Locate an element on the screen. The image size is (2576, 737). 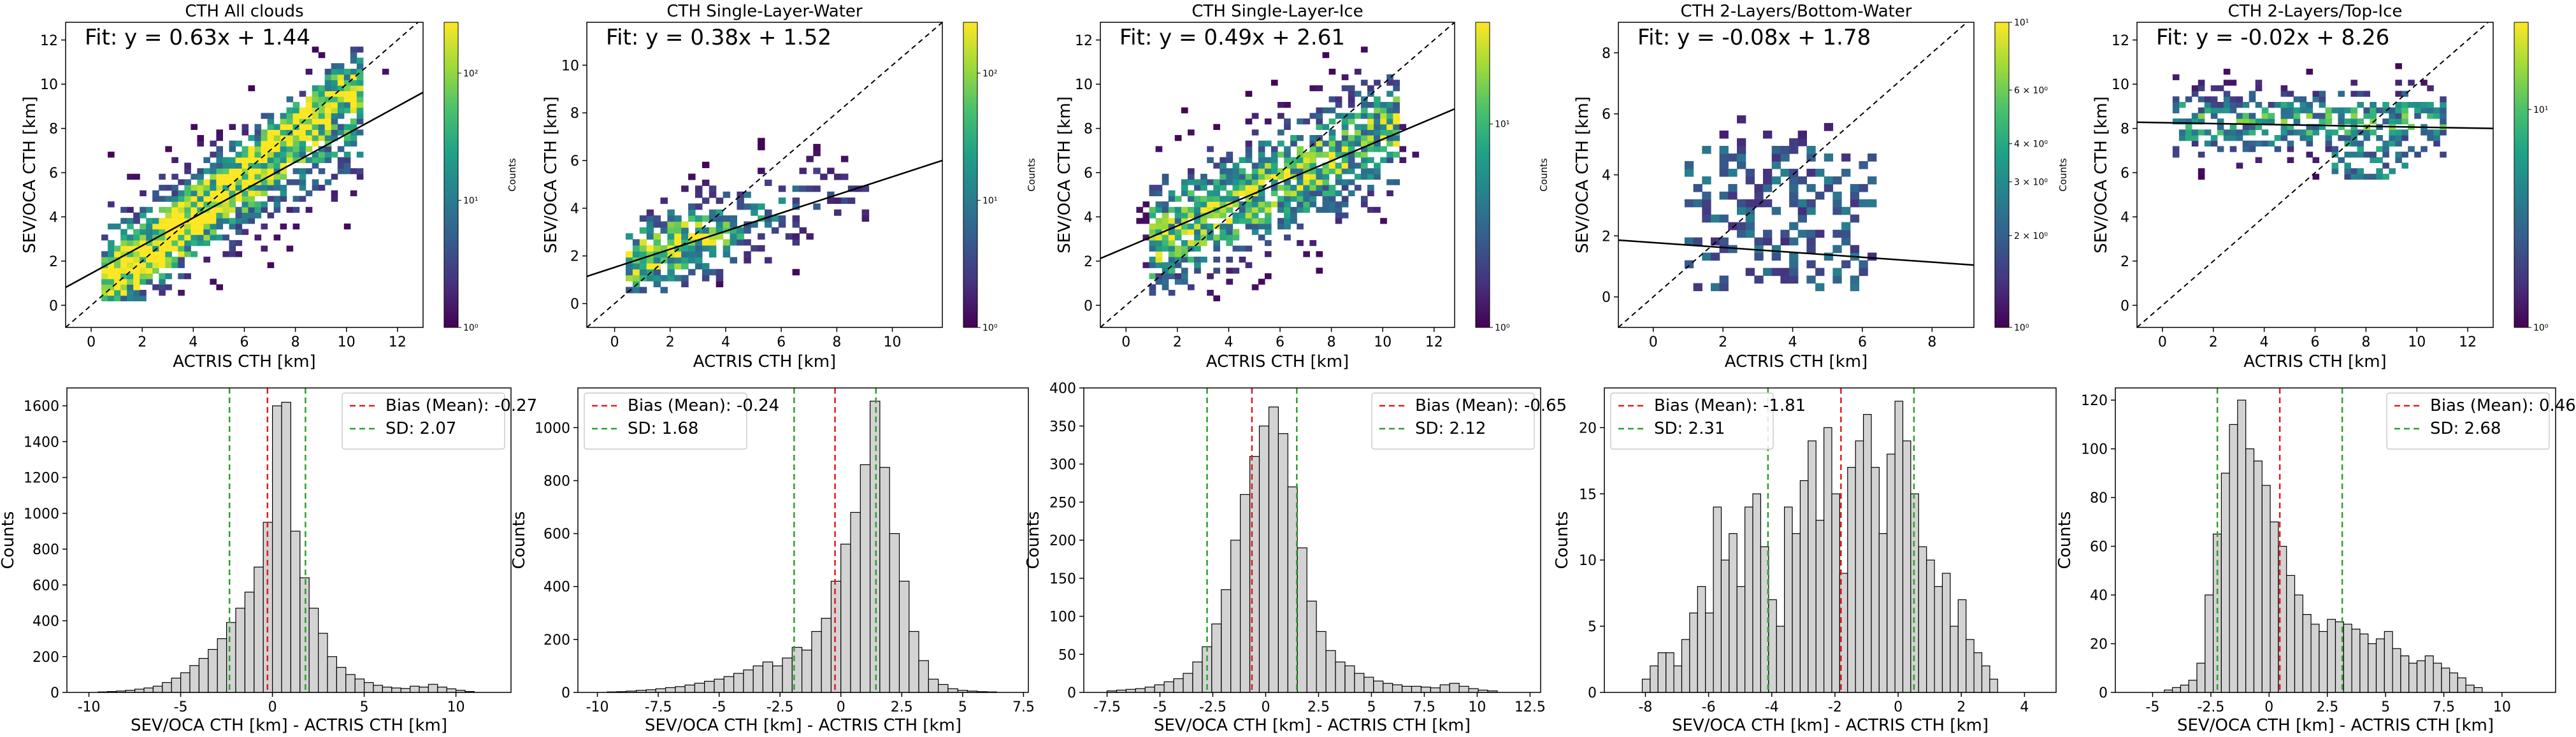
colorbar is located at coordinates (2521, 175).